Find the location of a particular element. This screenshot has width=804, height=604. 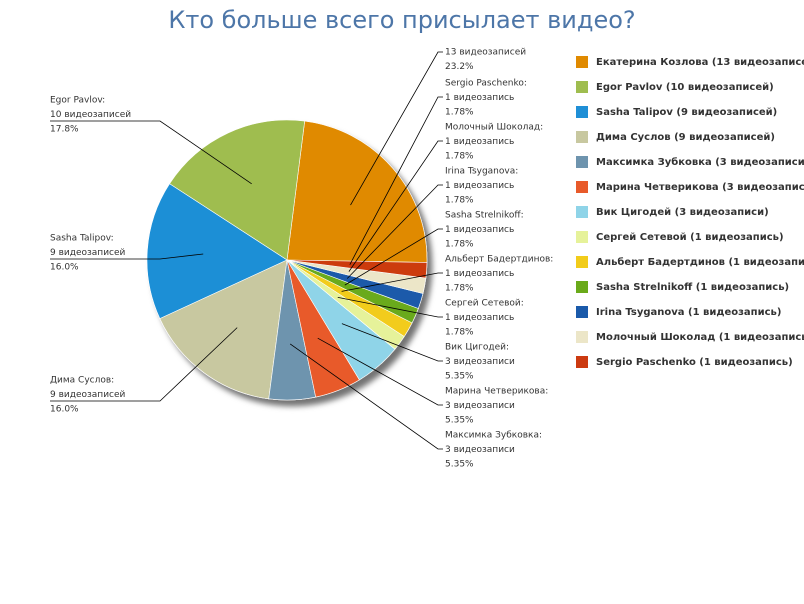

slice-label: Молочный Шоколад: is located at coordinates (494, 128).